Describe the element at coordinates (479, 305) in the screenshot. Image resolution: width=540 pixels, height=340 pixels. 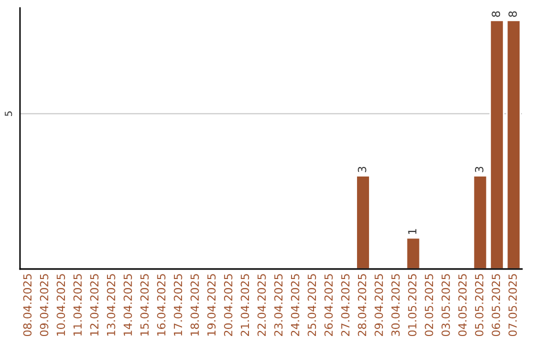
I see `x-tick-label: 05.05.2025` at that location.